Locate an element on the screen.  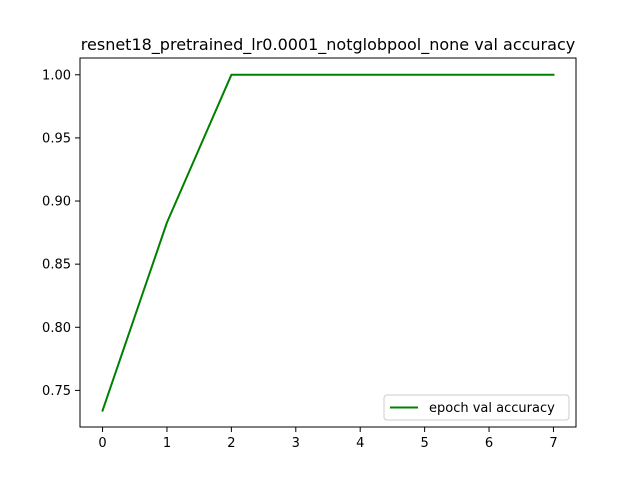
y-tick-label: 0.75 is located at coordinates (56, 391).